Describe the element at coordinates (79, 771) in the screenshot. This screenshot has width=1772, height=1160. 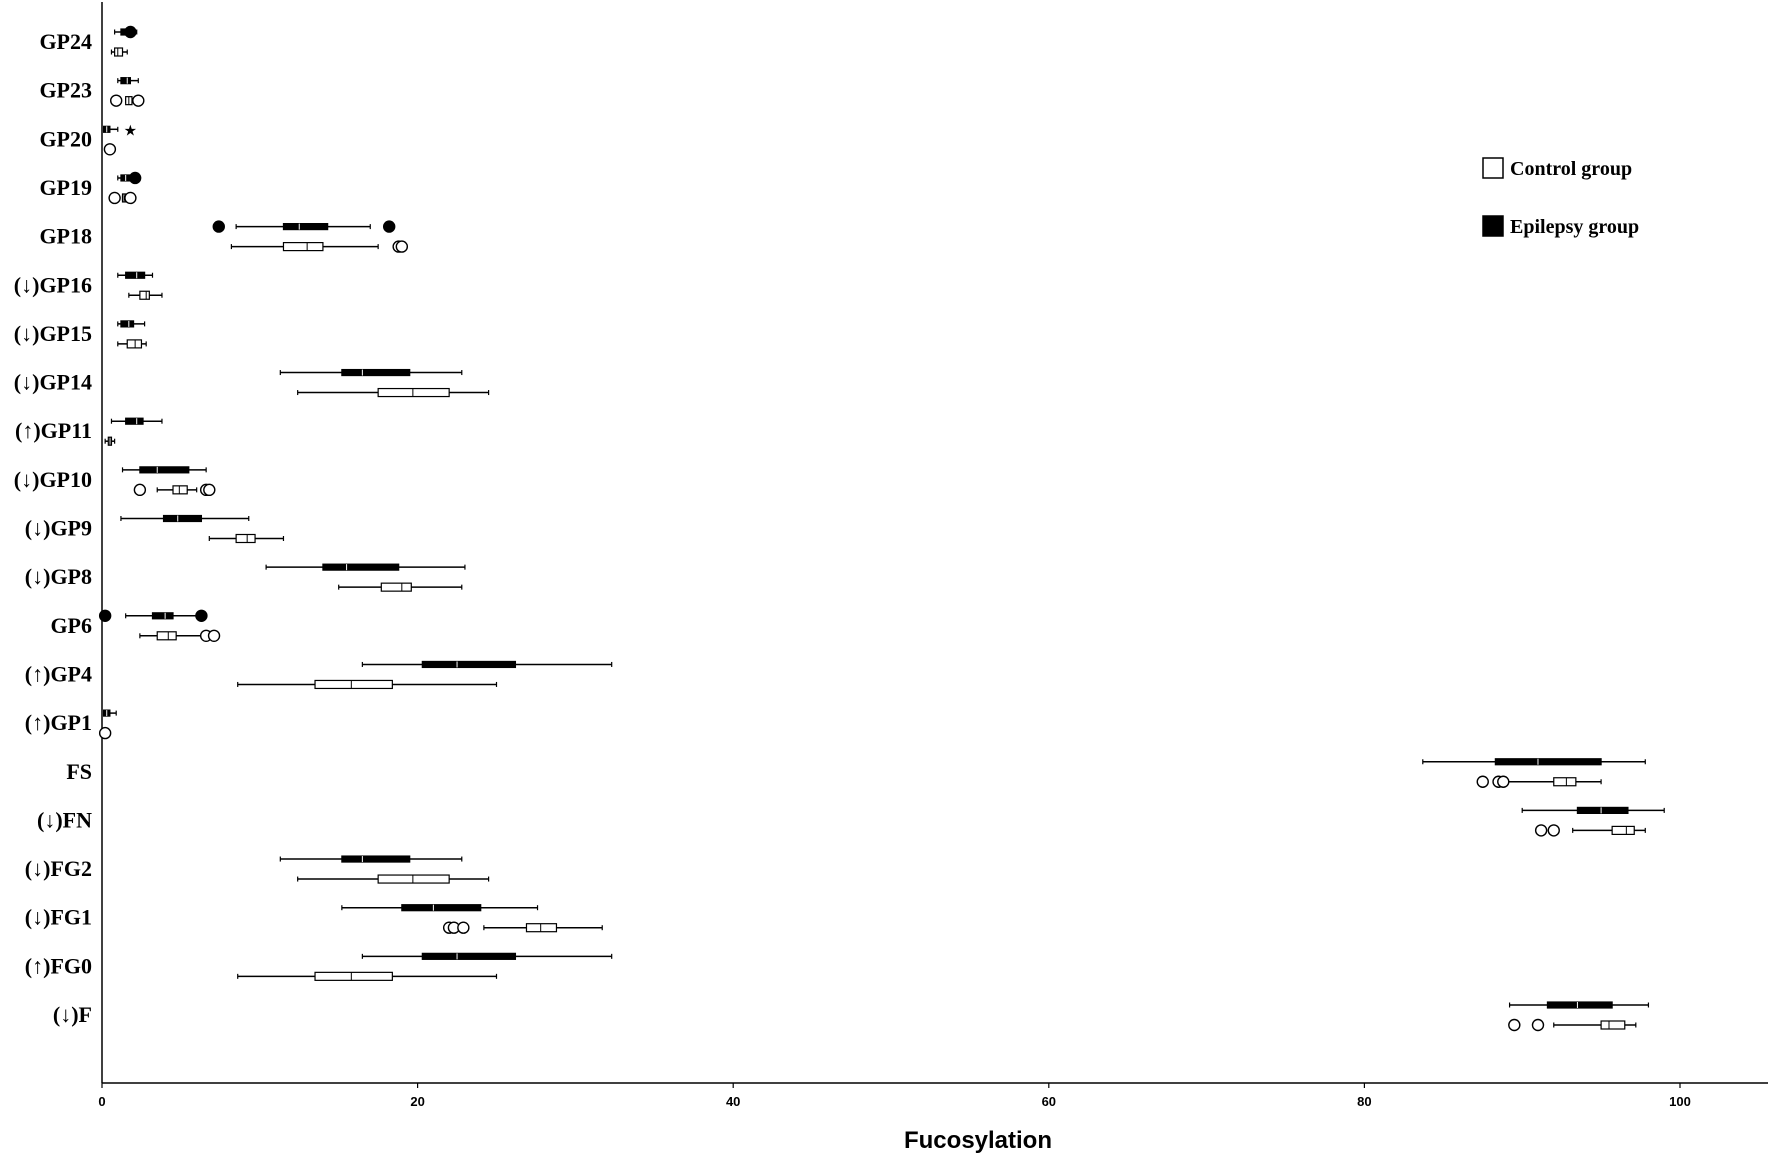
I see `category-label: FS` at that location.